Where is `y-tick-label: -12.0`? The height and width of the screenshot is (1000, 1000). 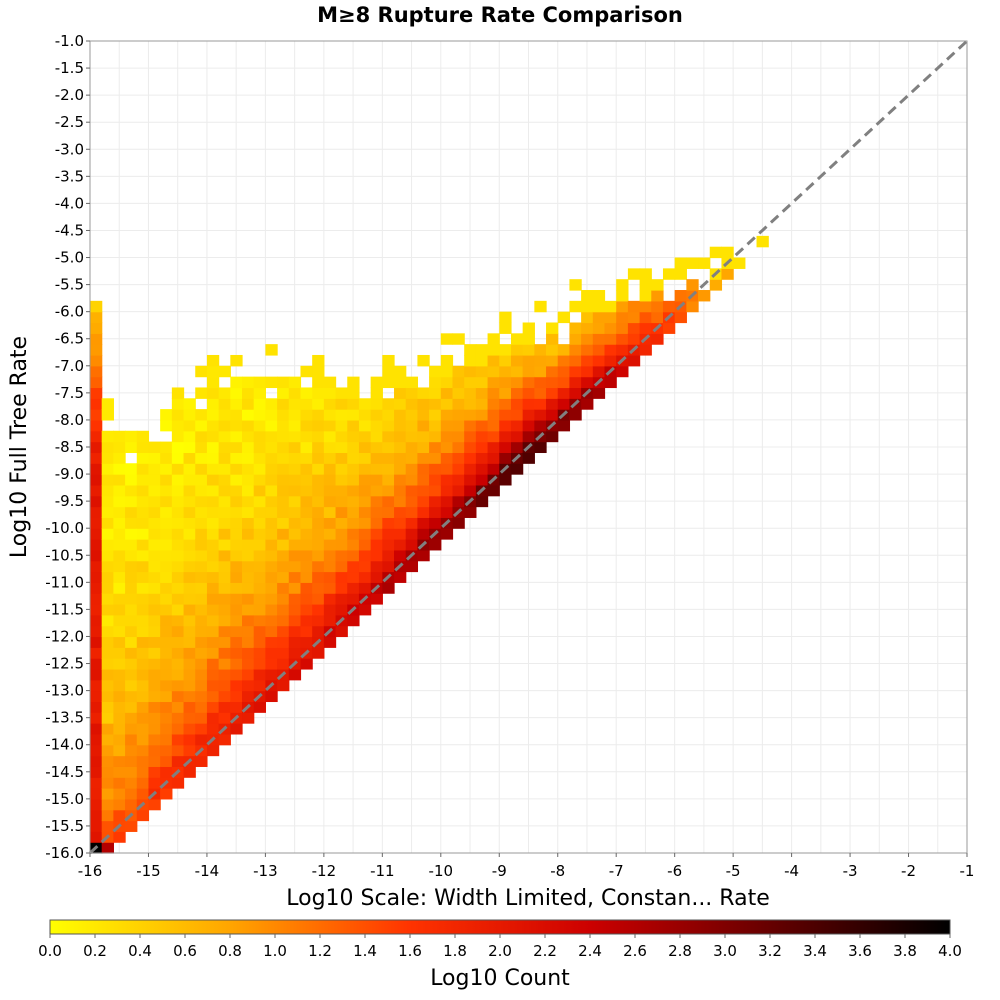
y-tick-label: -12.0 is located at coordinates (64, 636).